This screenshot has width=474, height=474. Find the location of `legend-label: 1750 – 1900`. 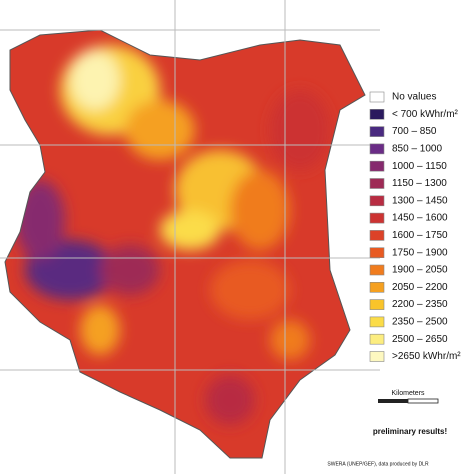

legend-label: 1750 – 1900 is located at coordinates (420, 252).